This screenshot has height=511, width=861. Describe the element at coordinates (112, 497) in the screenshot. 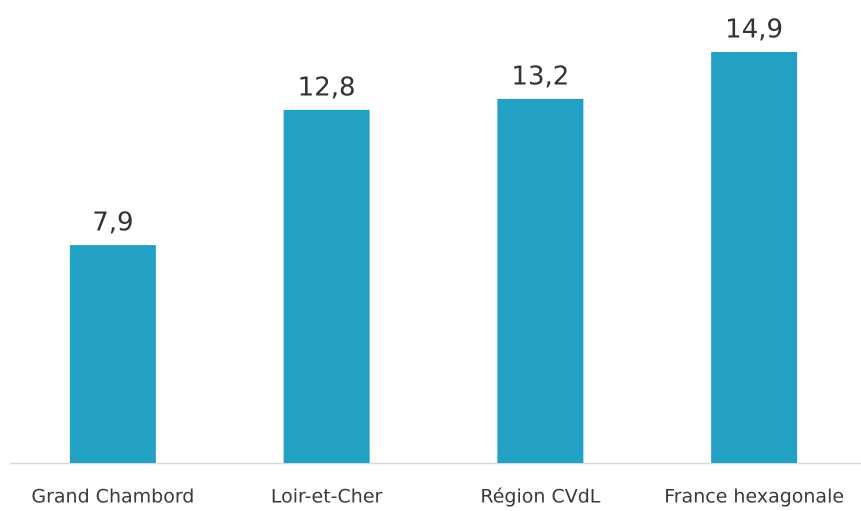

I see `x-tick-label: Grand Chambord` at that location.